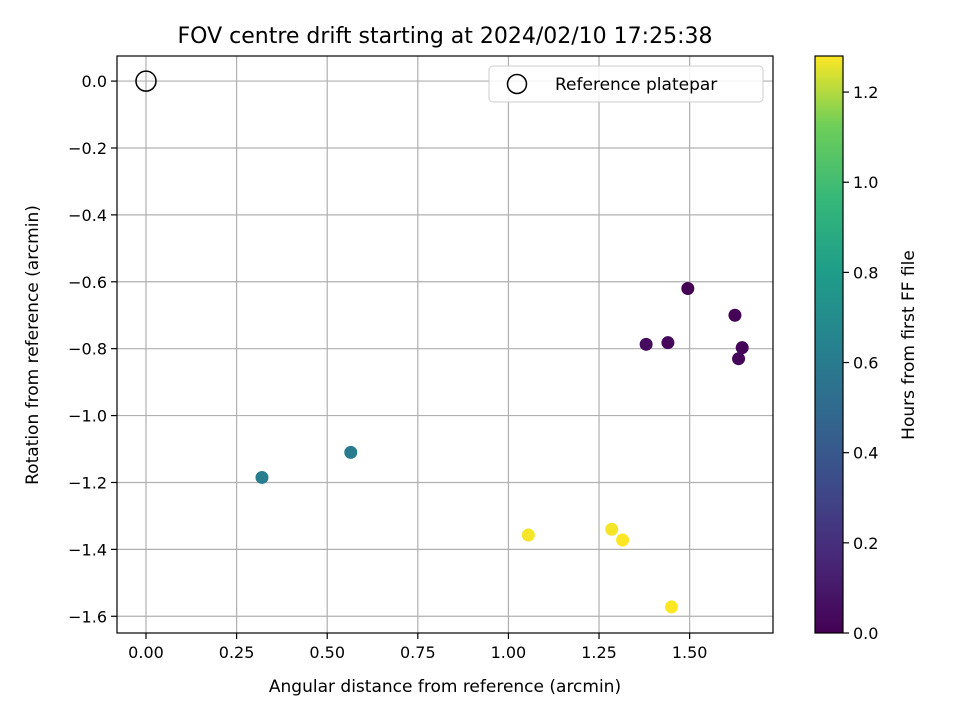  I want to click on legend-label-reference: Reference platepar, so click(636, 85).